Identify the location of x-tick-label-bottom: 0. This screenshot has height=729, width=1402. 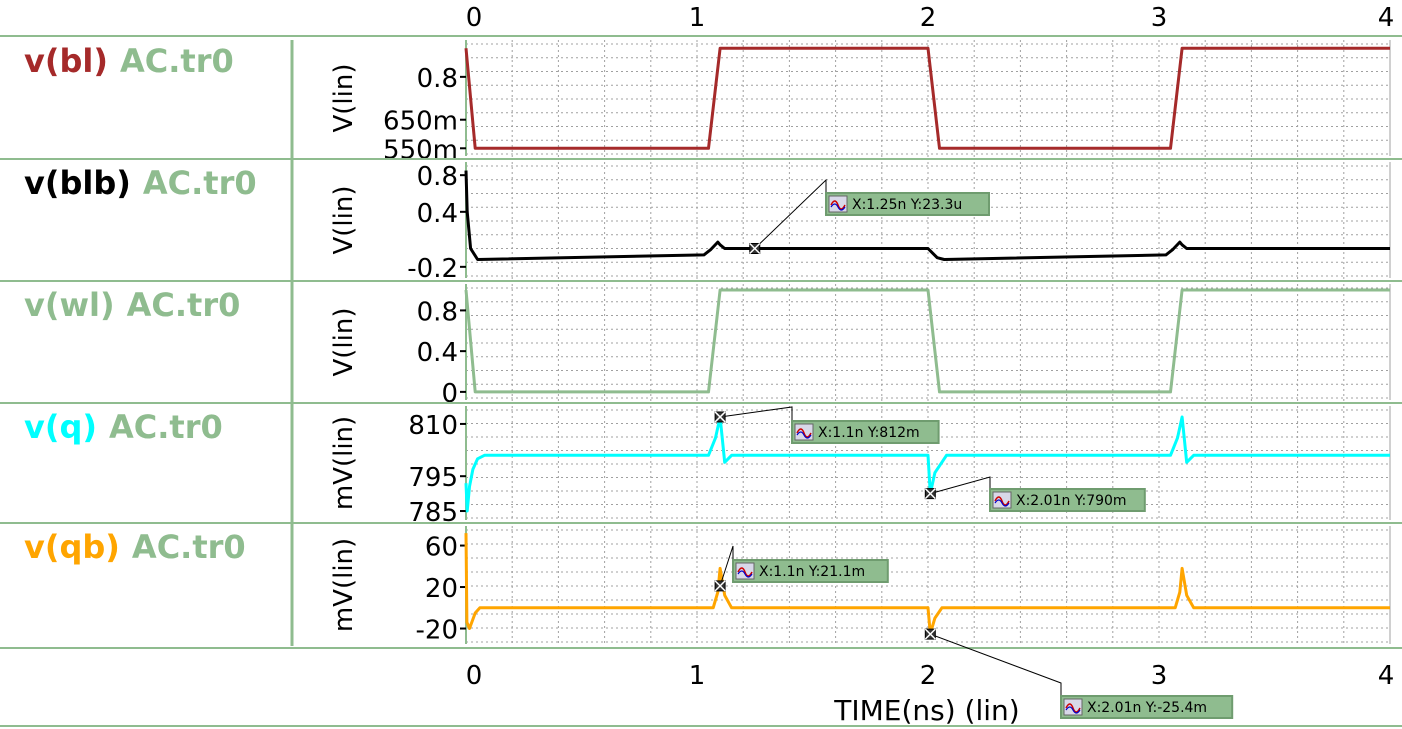
(474, 676).